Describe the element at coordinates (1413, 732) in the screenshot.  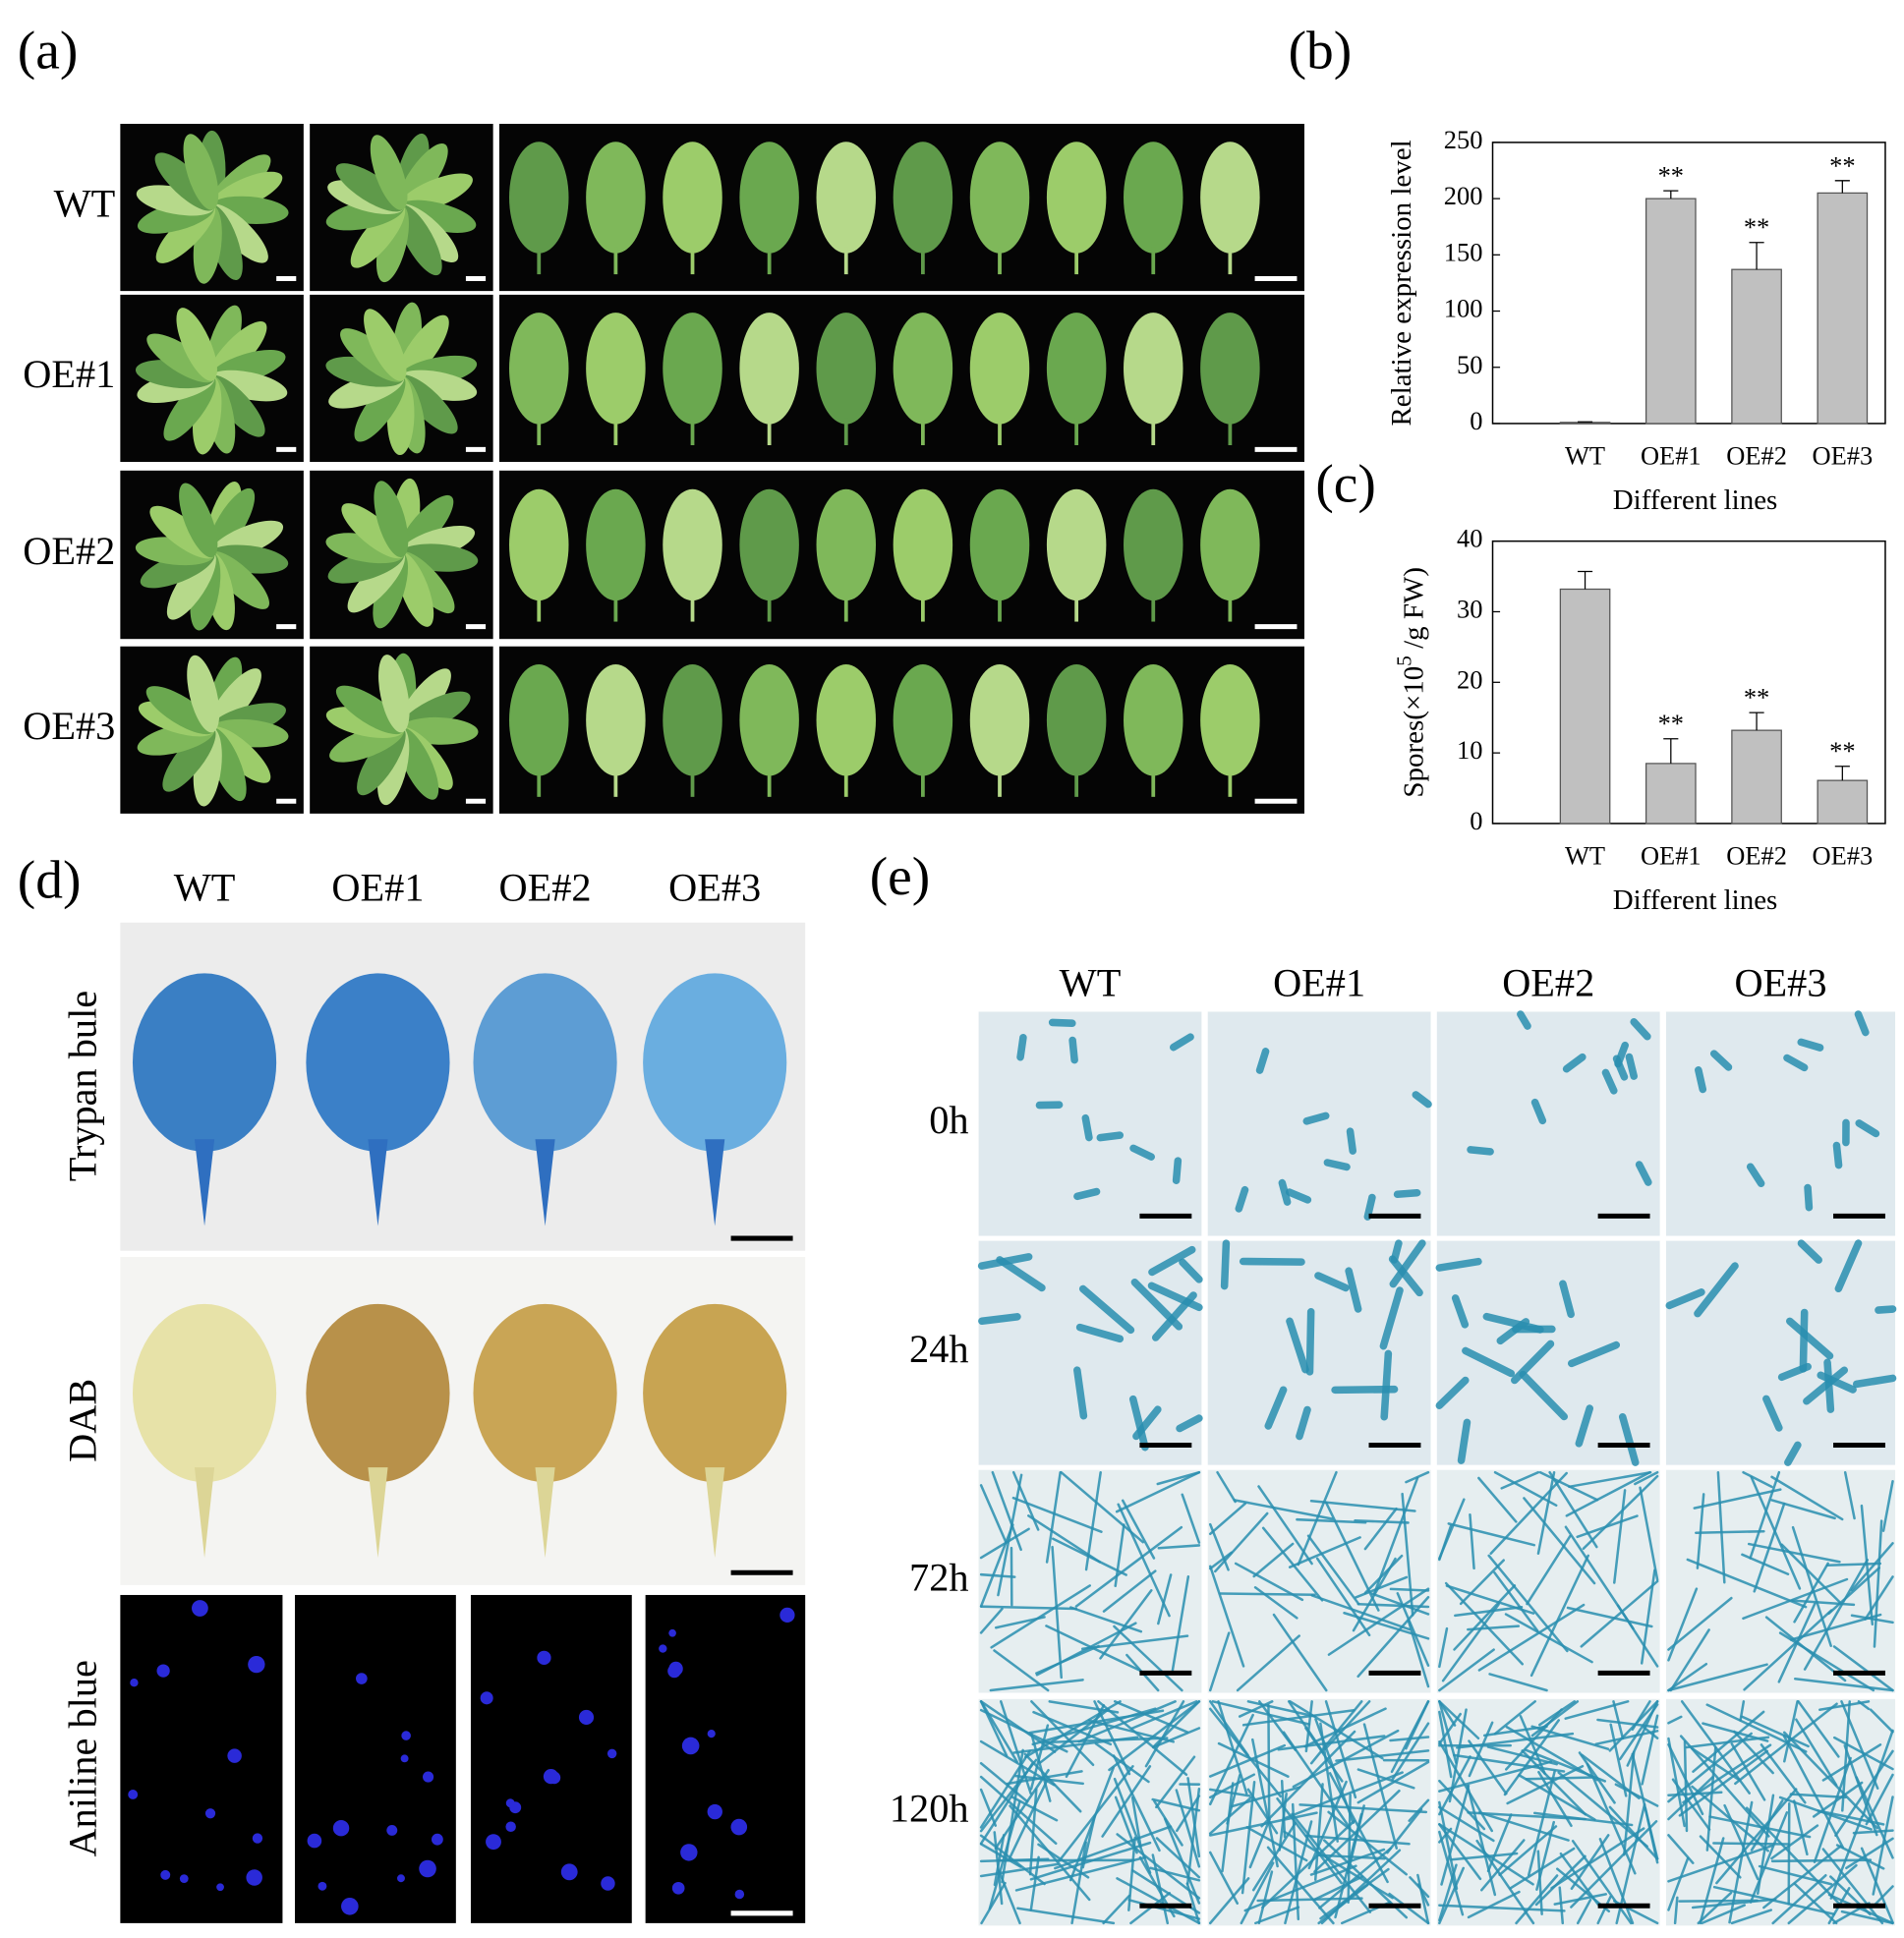
I see `y-axis-label-part: Spores(×10` at that location.